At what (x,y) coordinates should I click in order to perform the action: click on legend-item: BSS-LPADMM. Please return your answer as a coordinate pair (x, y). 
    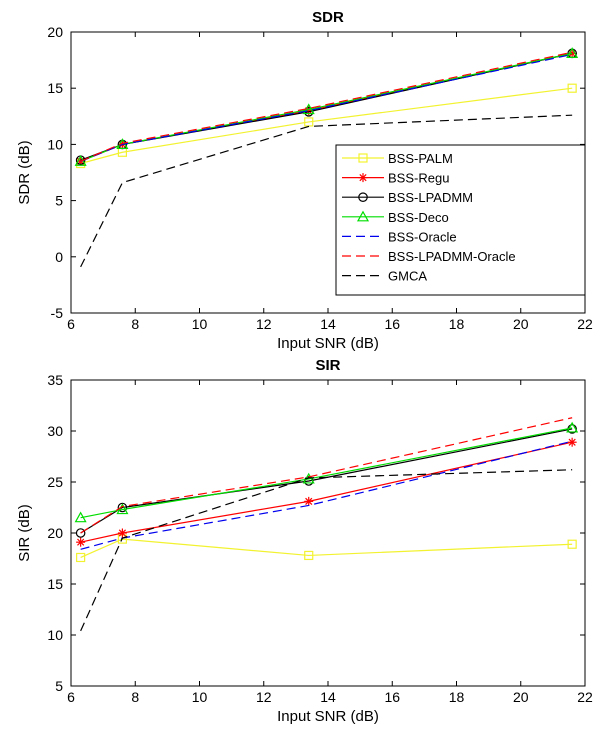
    Looking at the image, I should click on (407, 197).